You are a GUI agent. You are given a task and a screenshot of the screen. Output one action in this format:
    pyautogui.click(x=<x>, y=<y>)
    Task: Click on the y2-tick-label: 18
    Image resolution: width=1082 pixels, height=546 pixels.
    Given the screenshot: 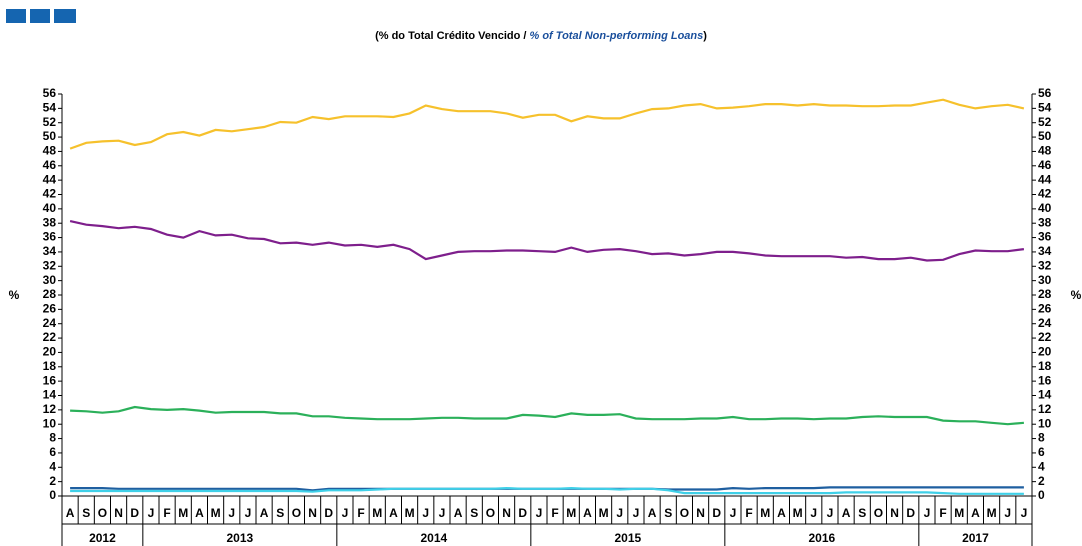 What is the action you would take?
    pyautogui.click(x=1045, y=366)
    